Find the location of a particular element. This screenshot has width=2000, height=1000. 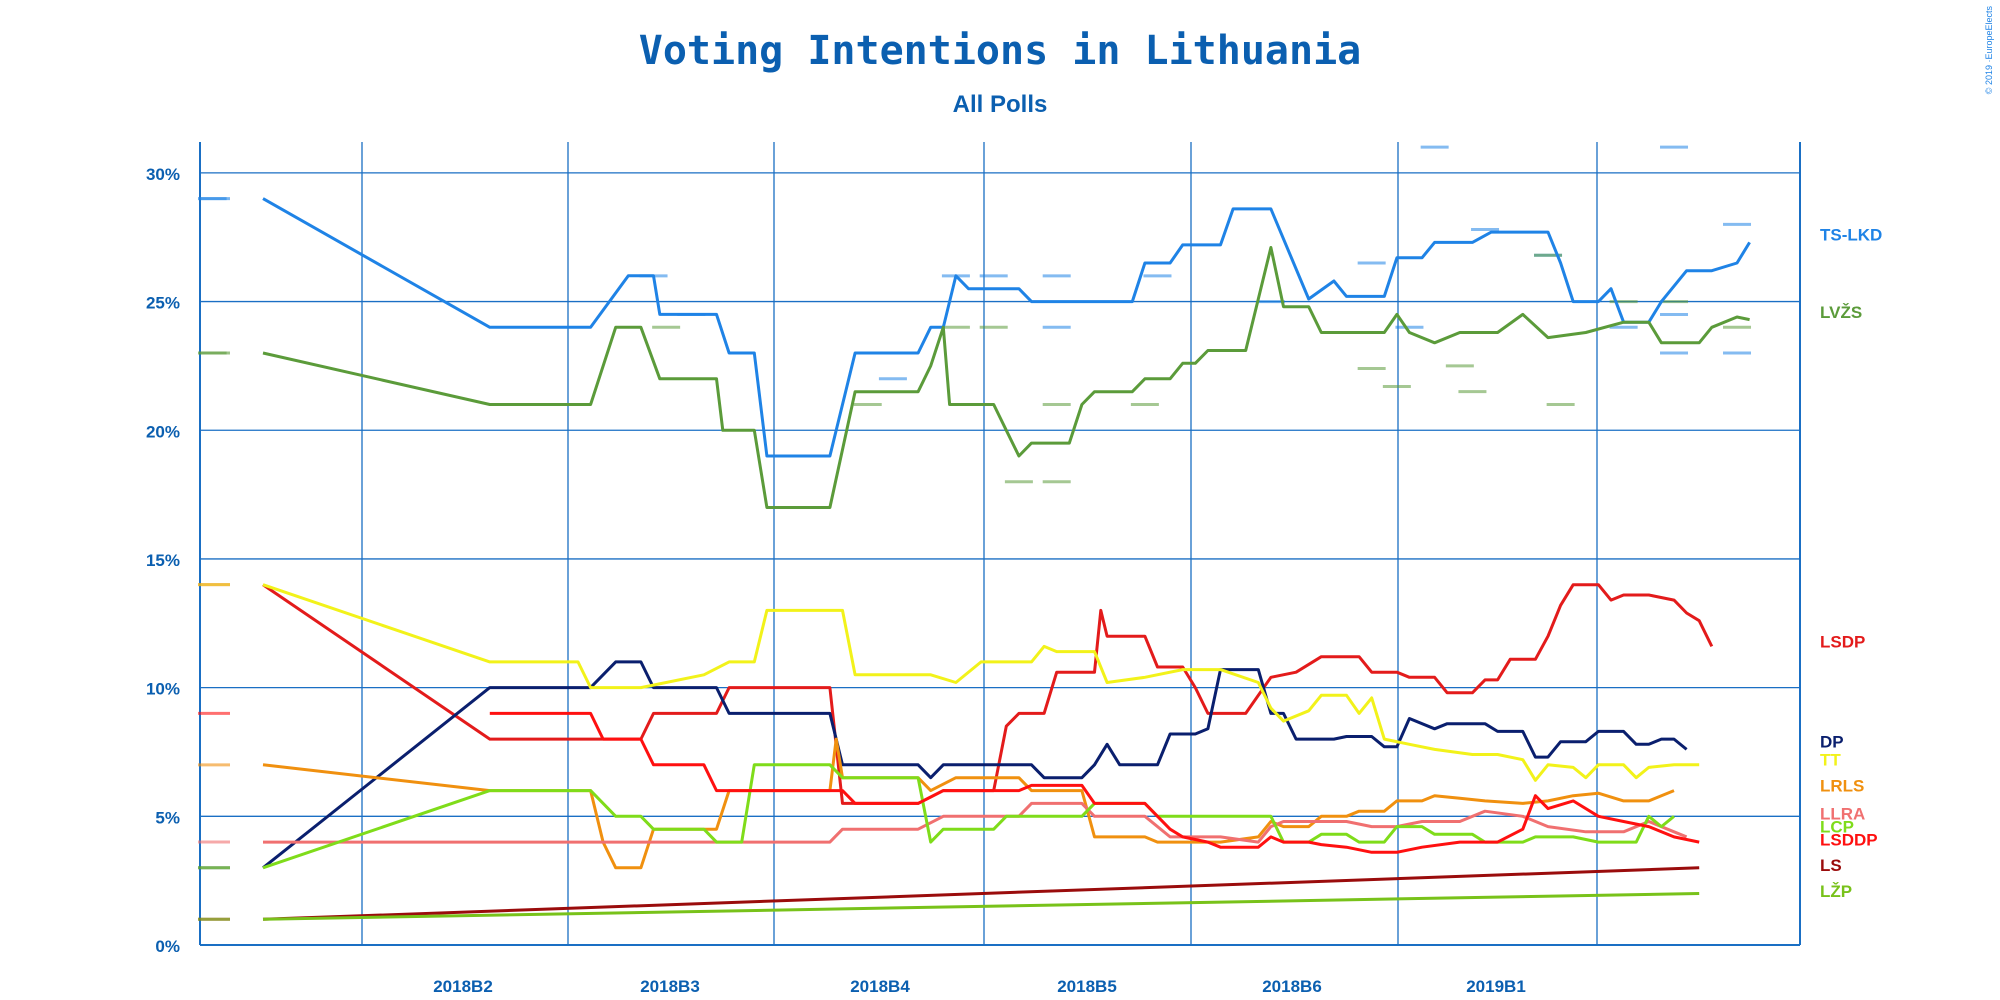

x-tick-label: 2018B6 is located at coordinates (1292, 986).